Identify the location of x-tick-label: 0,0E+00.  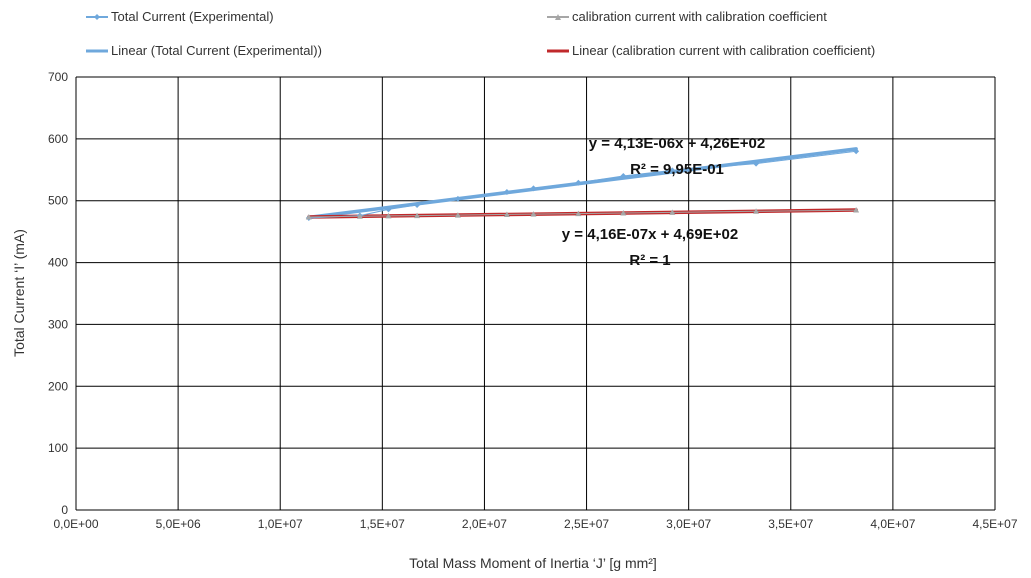
(75, 524).